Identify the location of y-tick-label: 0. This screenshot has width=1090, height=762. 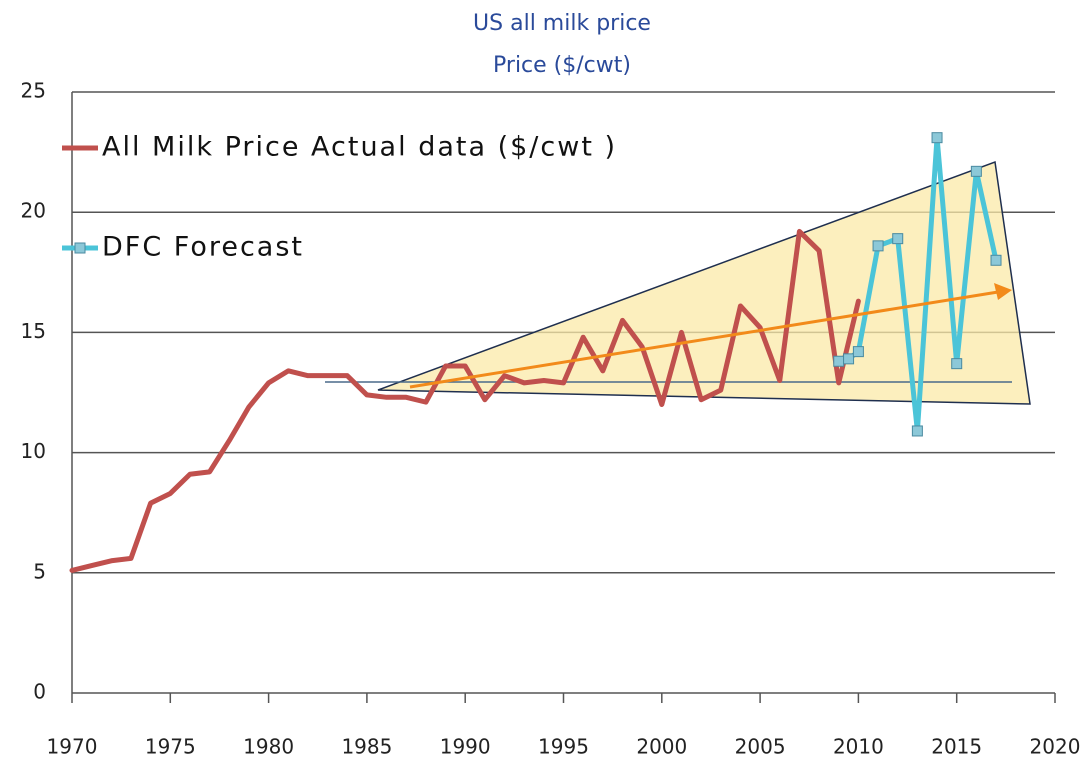
(39, 692).